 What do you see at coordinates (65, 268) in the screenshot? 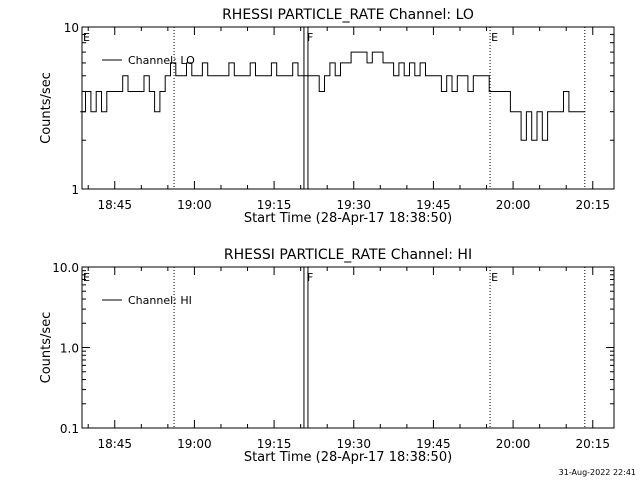
I see `y-tick-label: 10.0` at bounding box center [65, 268].